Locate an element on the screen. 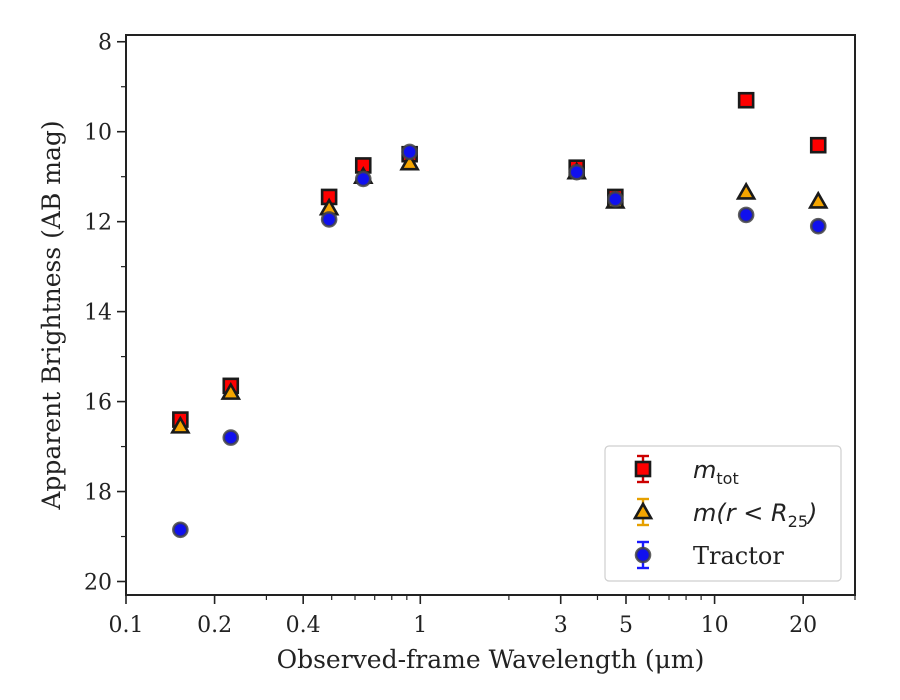 This screenshot has height=700, width=900. x-tick-label: 0.1 is located at coordinates (126, 625).